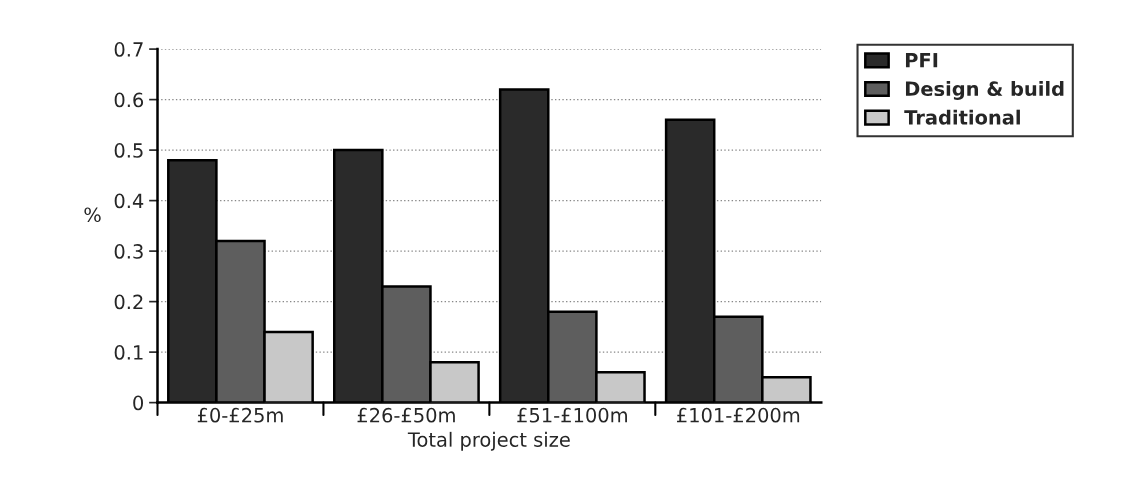  Describe the element at coordinates (406, 415) in the screenshot. I see `x-tick-label: £26-£50m` at that location.